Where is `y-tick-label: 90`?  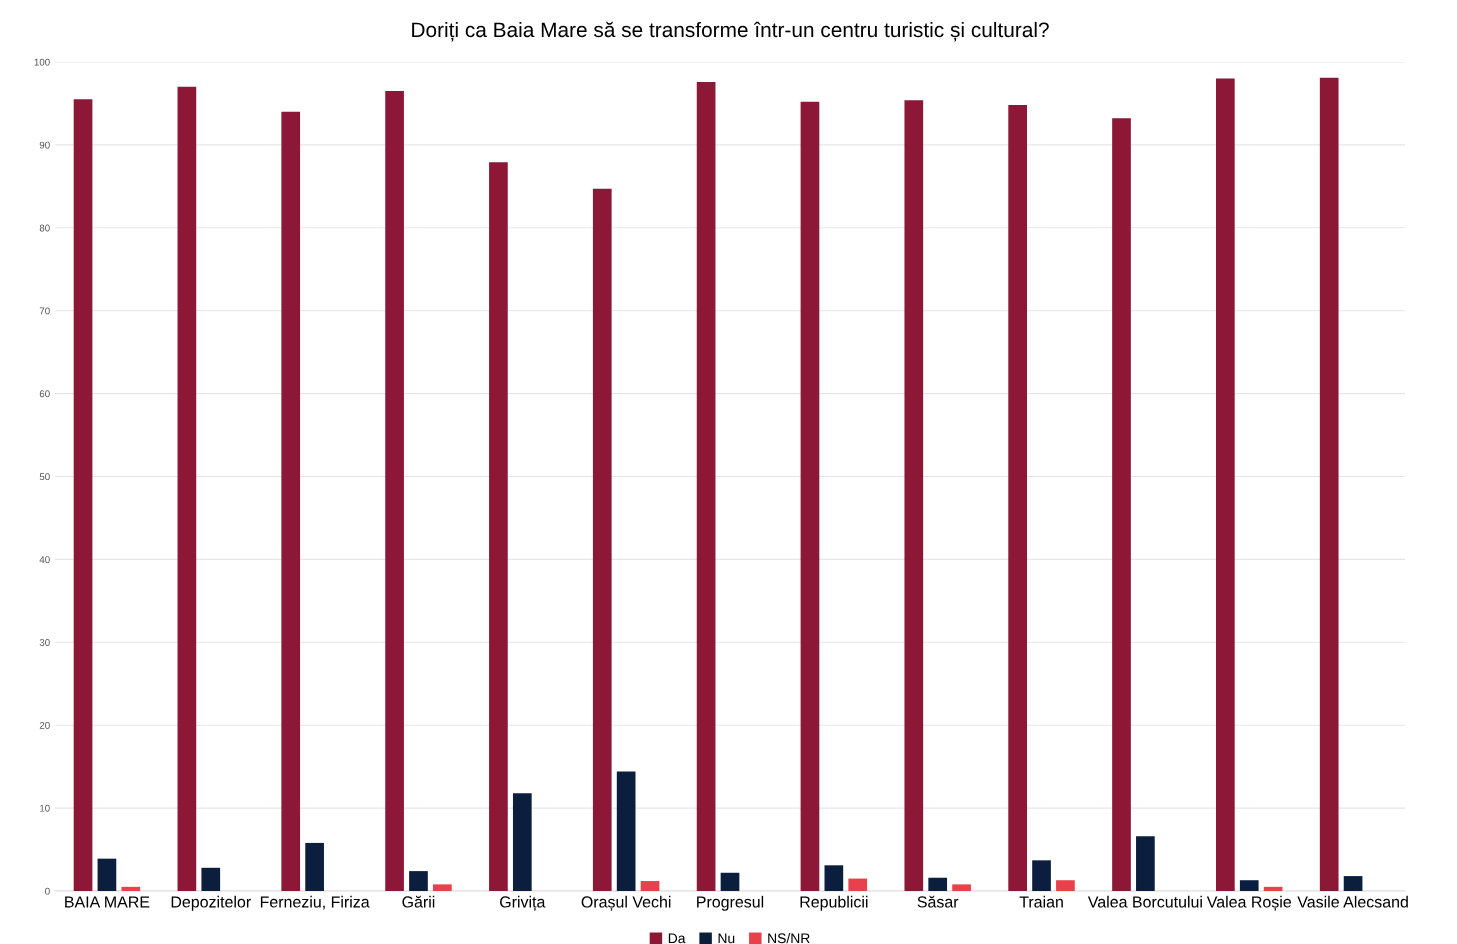 y-tick-label: 90 is located at coordinates (44, 145).